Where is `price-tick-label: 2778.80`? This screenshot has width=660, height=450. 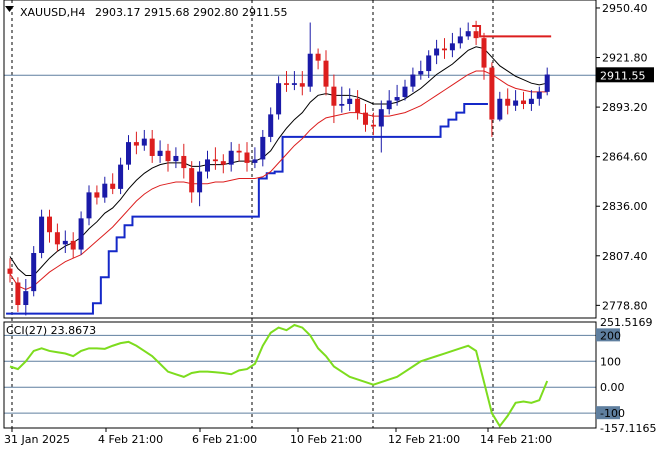
price-tick-label: 2778.80 is located at coordinates (625, 305).